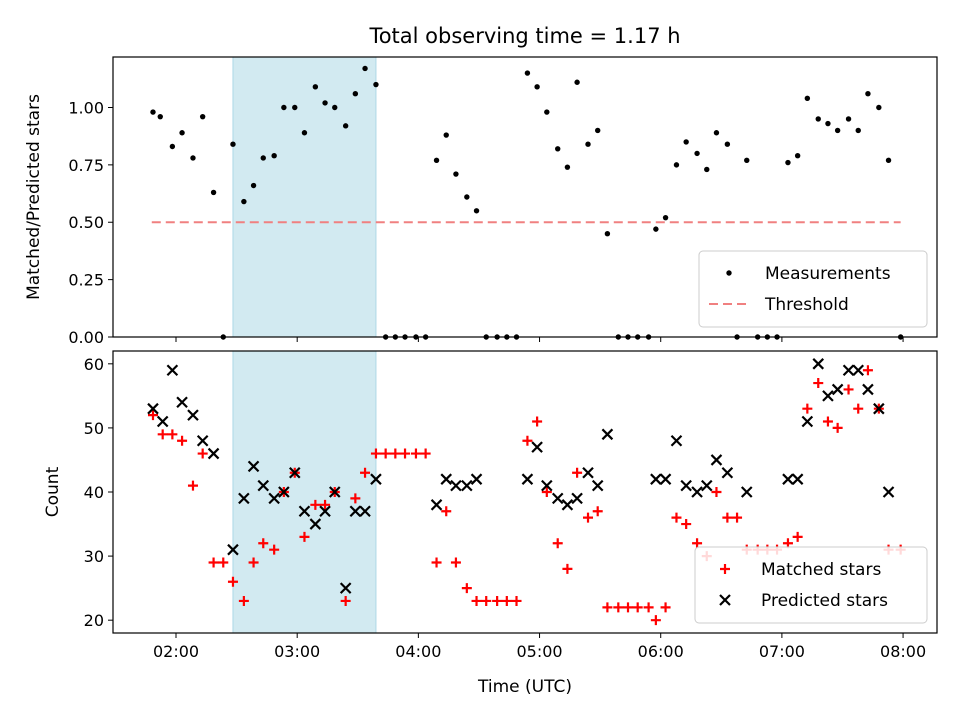 This screenshot has width=960, height=720. I want to click on y-tick-label: 0.75, so click(86, 165).